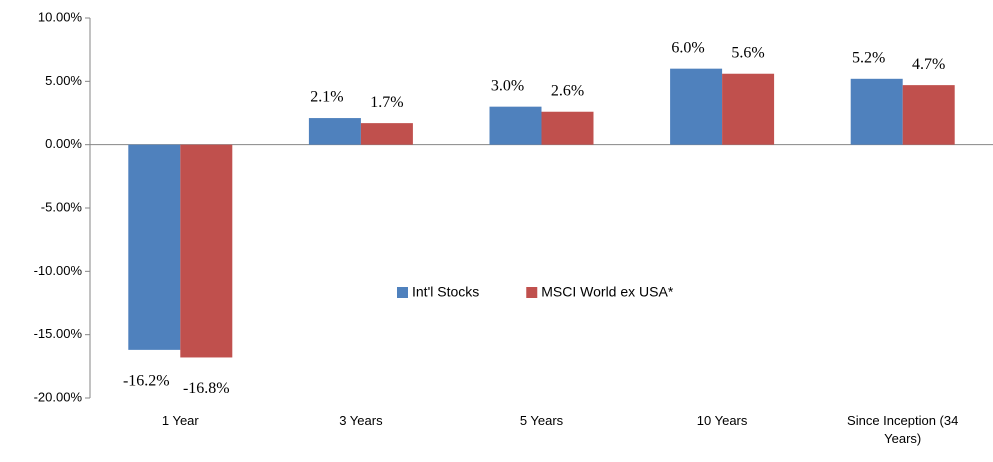 This screenshot has width=993, height=462. What do you see at coordinates (541, 420) in the screenshot?
I see `x-tick-label: 5 Years` at bounding box center [541, 420].